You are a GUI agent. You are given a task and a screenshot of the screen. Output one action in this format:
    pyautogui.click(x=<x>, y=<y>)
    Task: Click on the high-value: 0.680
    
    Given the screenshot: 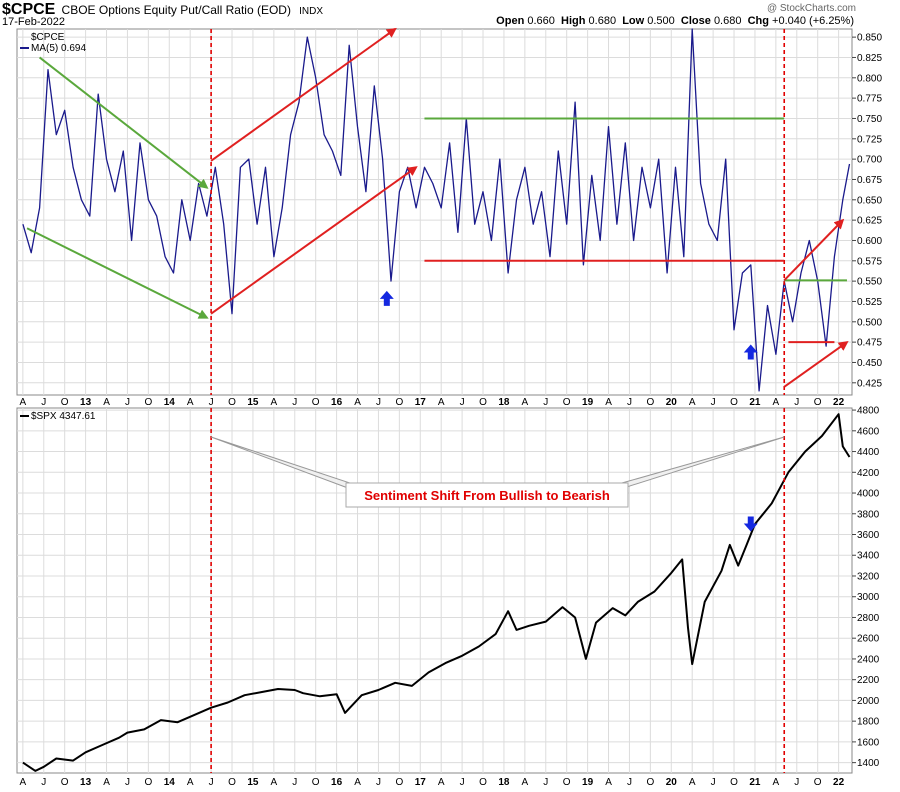 What is the action you would take?
    pyautogui.click(x=602, y=21)
    